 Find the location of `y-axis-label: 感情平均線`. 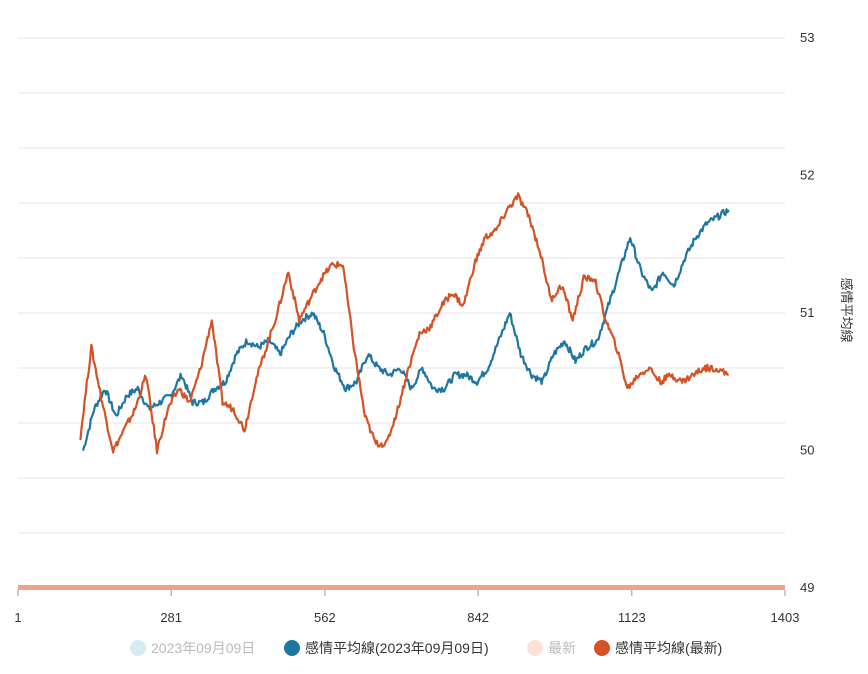

y-axis-label: 感情平均線 is located at coordinates (846, 309).